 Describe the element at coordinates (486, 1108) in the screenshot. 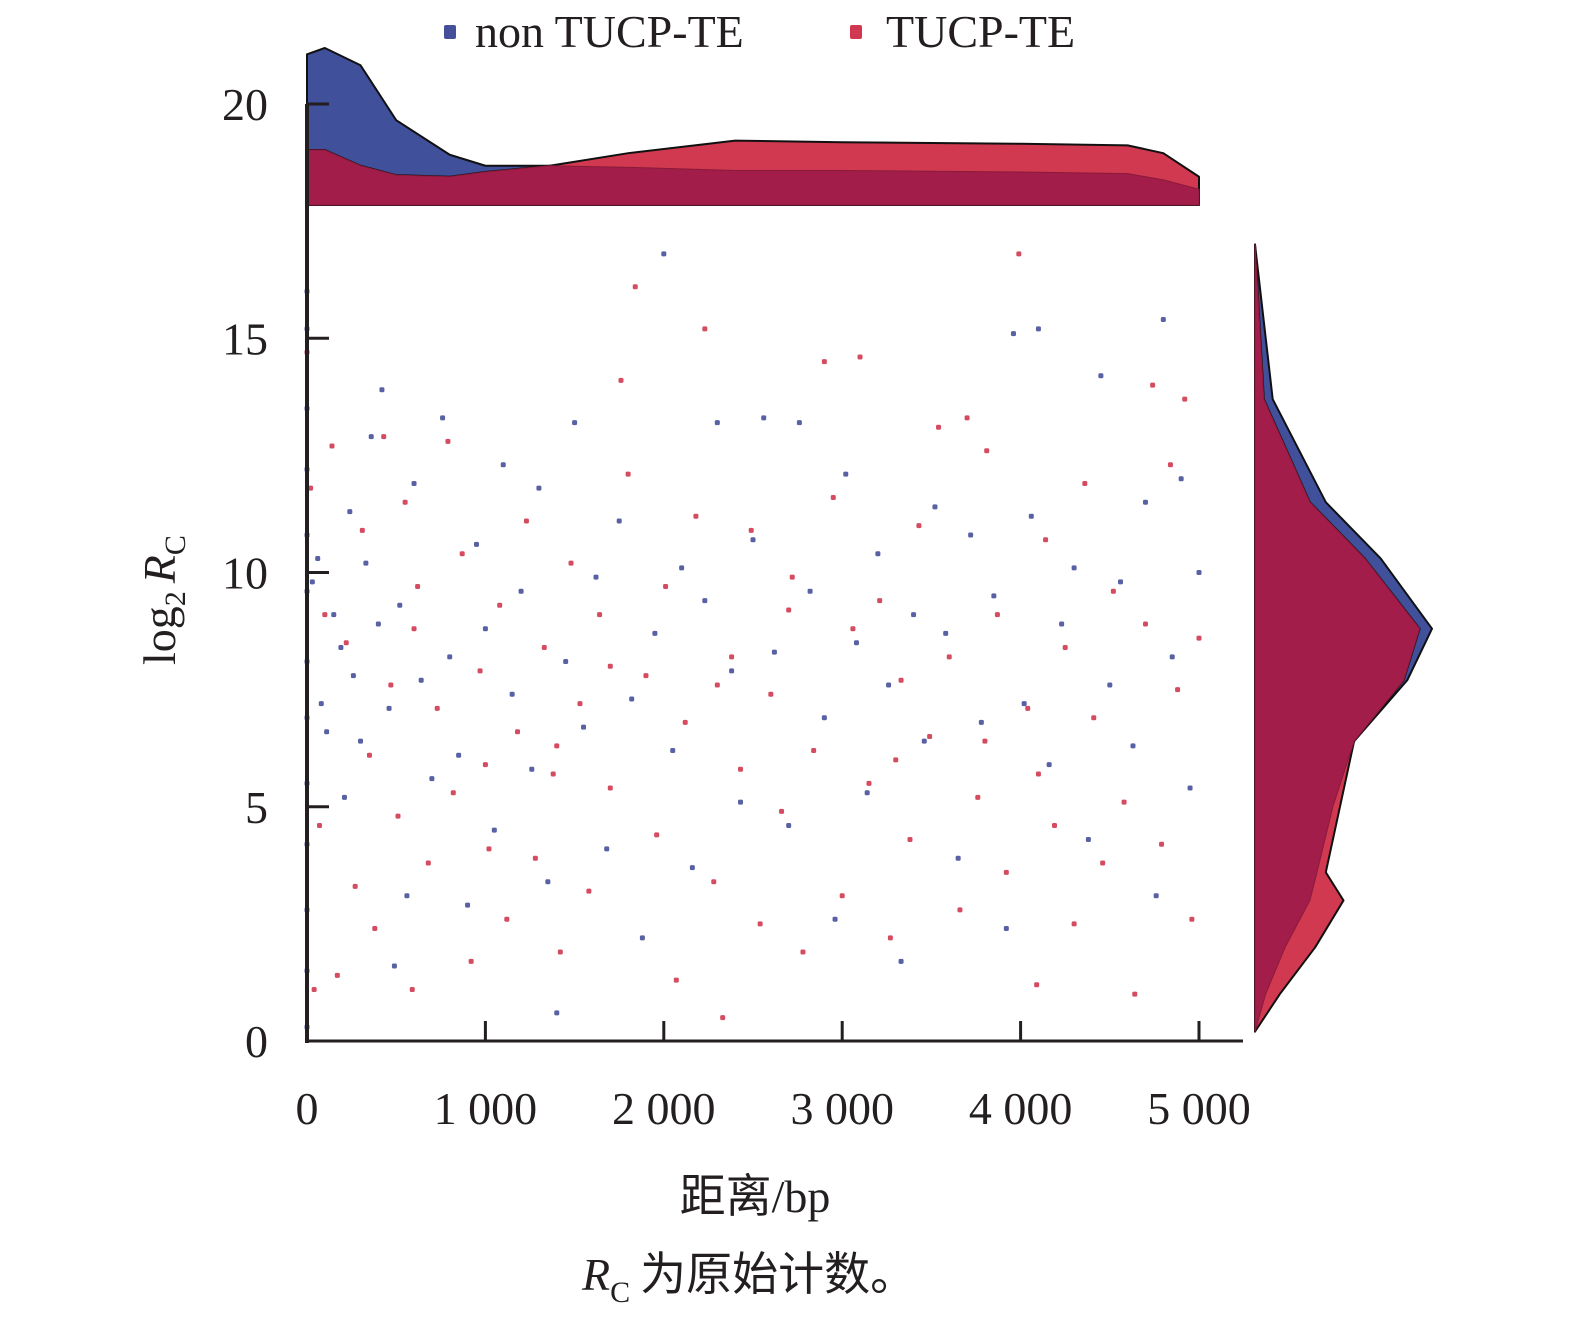

I see `x-tick-label: 1 000` at that location.